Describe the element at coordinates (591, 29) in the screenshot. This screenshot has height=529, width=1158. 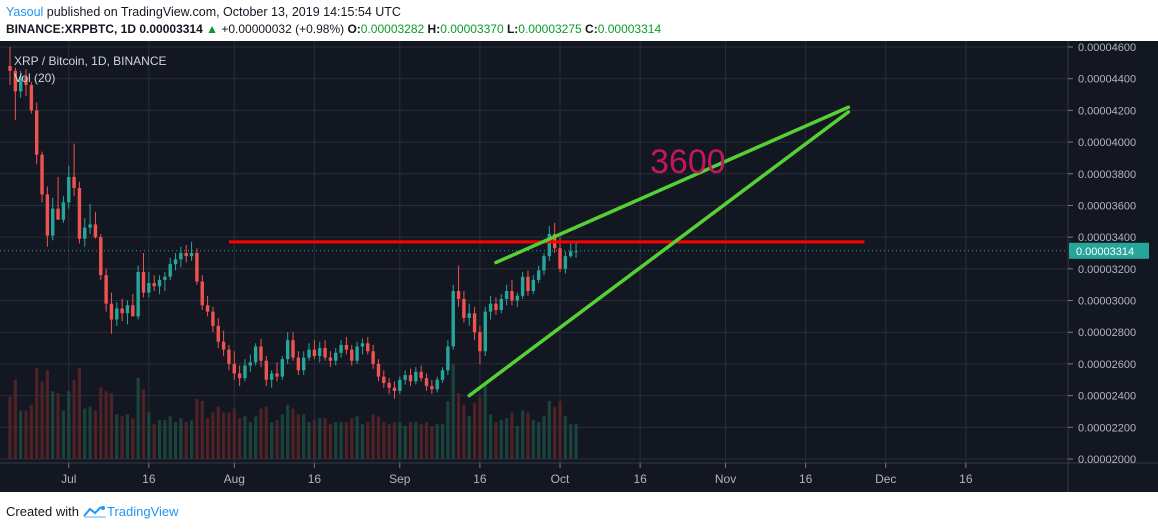
I see `close-label: C:` at that location.